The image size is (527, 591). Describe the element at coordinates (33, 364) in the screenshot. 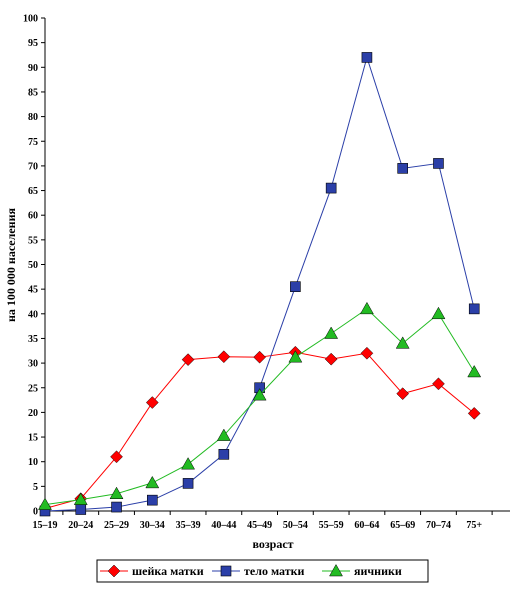

I see `y-tick-label: 30` at that location.